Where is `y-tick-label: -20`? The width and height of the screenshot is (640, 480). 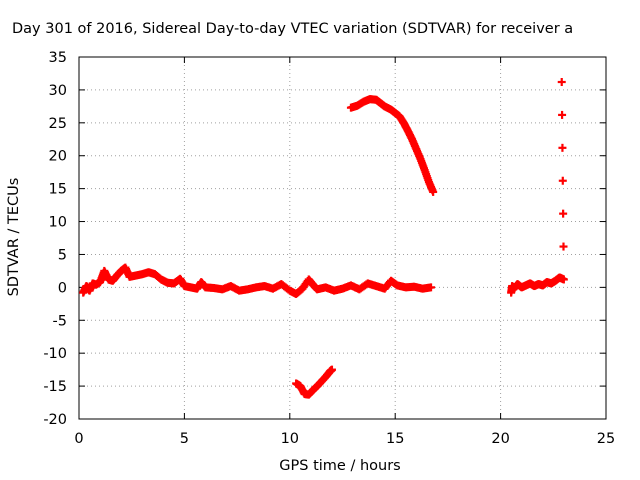 y-tick-label: -20 is located at coordinates (55, 420).